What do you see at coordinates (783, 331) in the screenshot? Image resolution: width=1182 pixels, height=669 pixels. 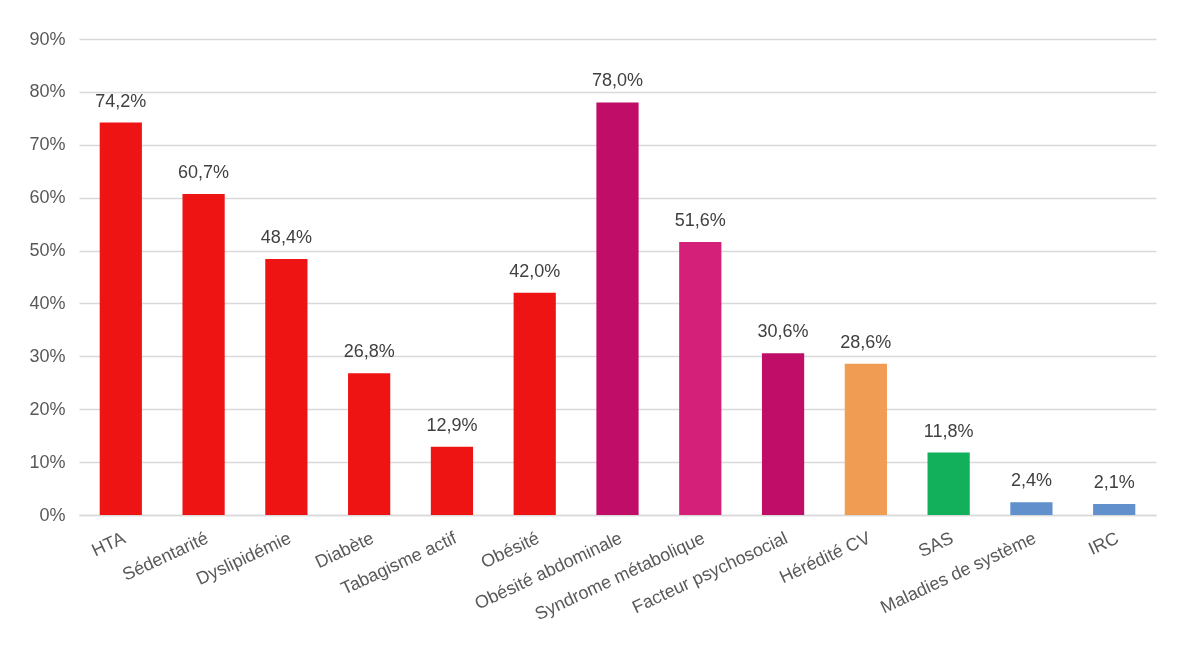 I see `data-label: 30,6%` at bounding box center [783, 331].